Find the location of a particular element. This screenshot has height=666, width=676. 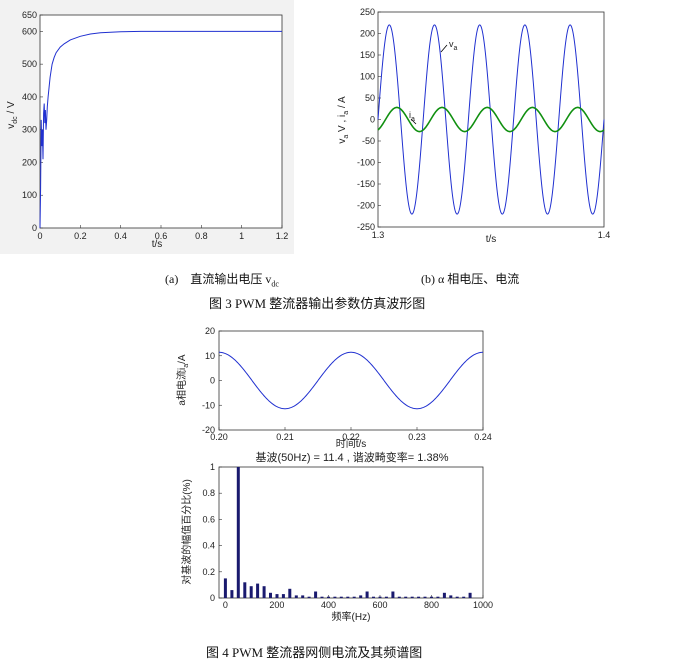

chart-b-ytick-label: 150 is located at coordinates (367, 55).